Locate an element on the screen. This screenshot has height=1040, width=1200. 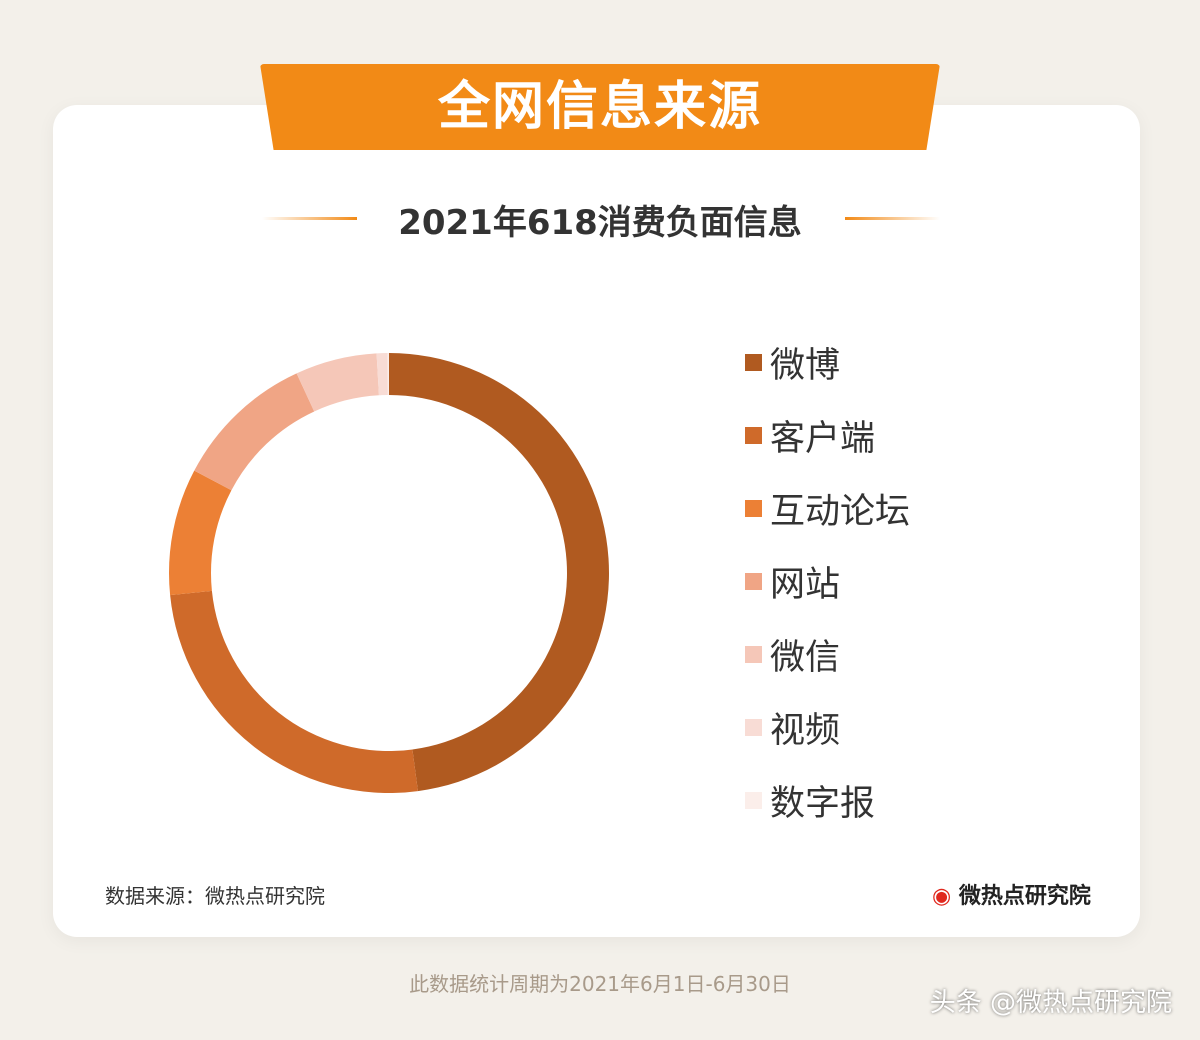
legend-label: 视频 is located at coordinates (805, 731).